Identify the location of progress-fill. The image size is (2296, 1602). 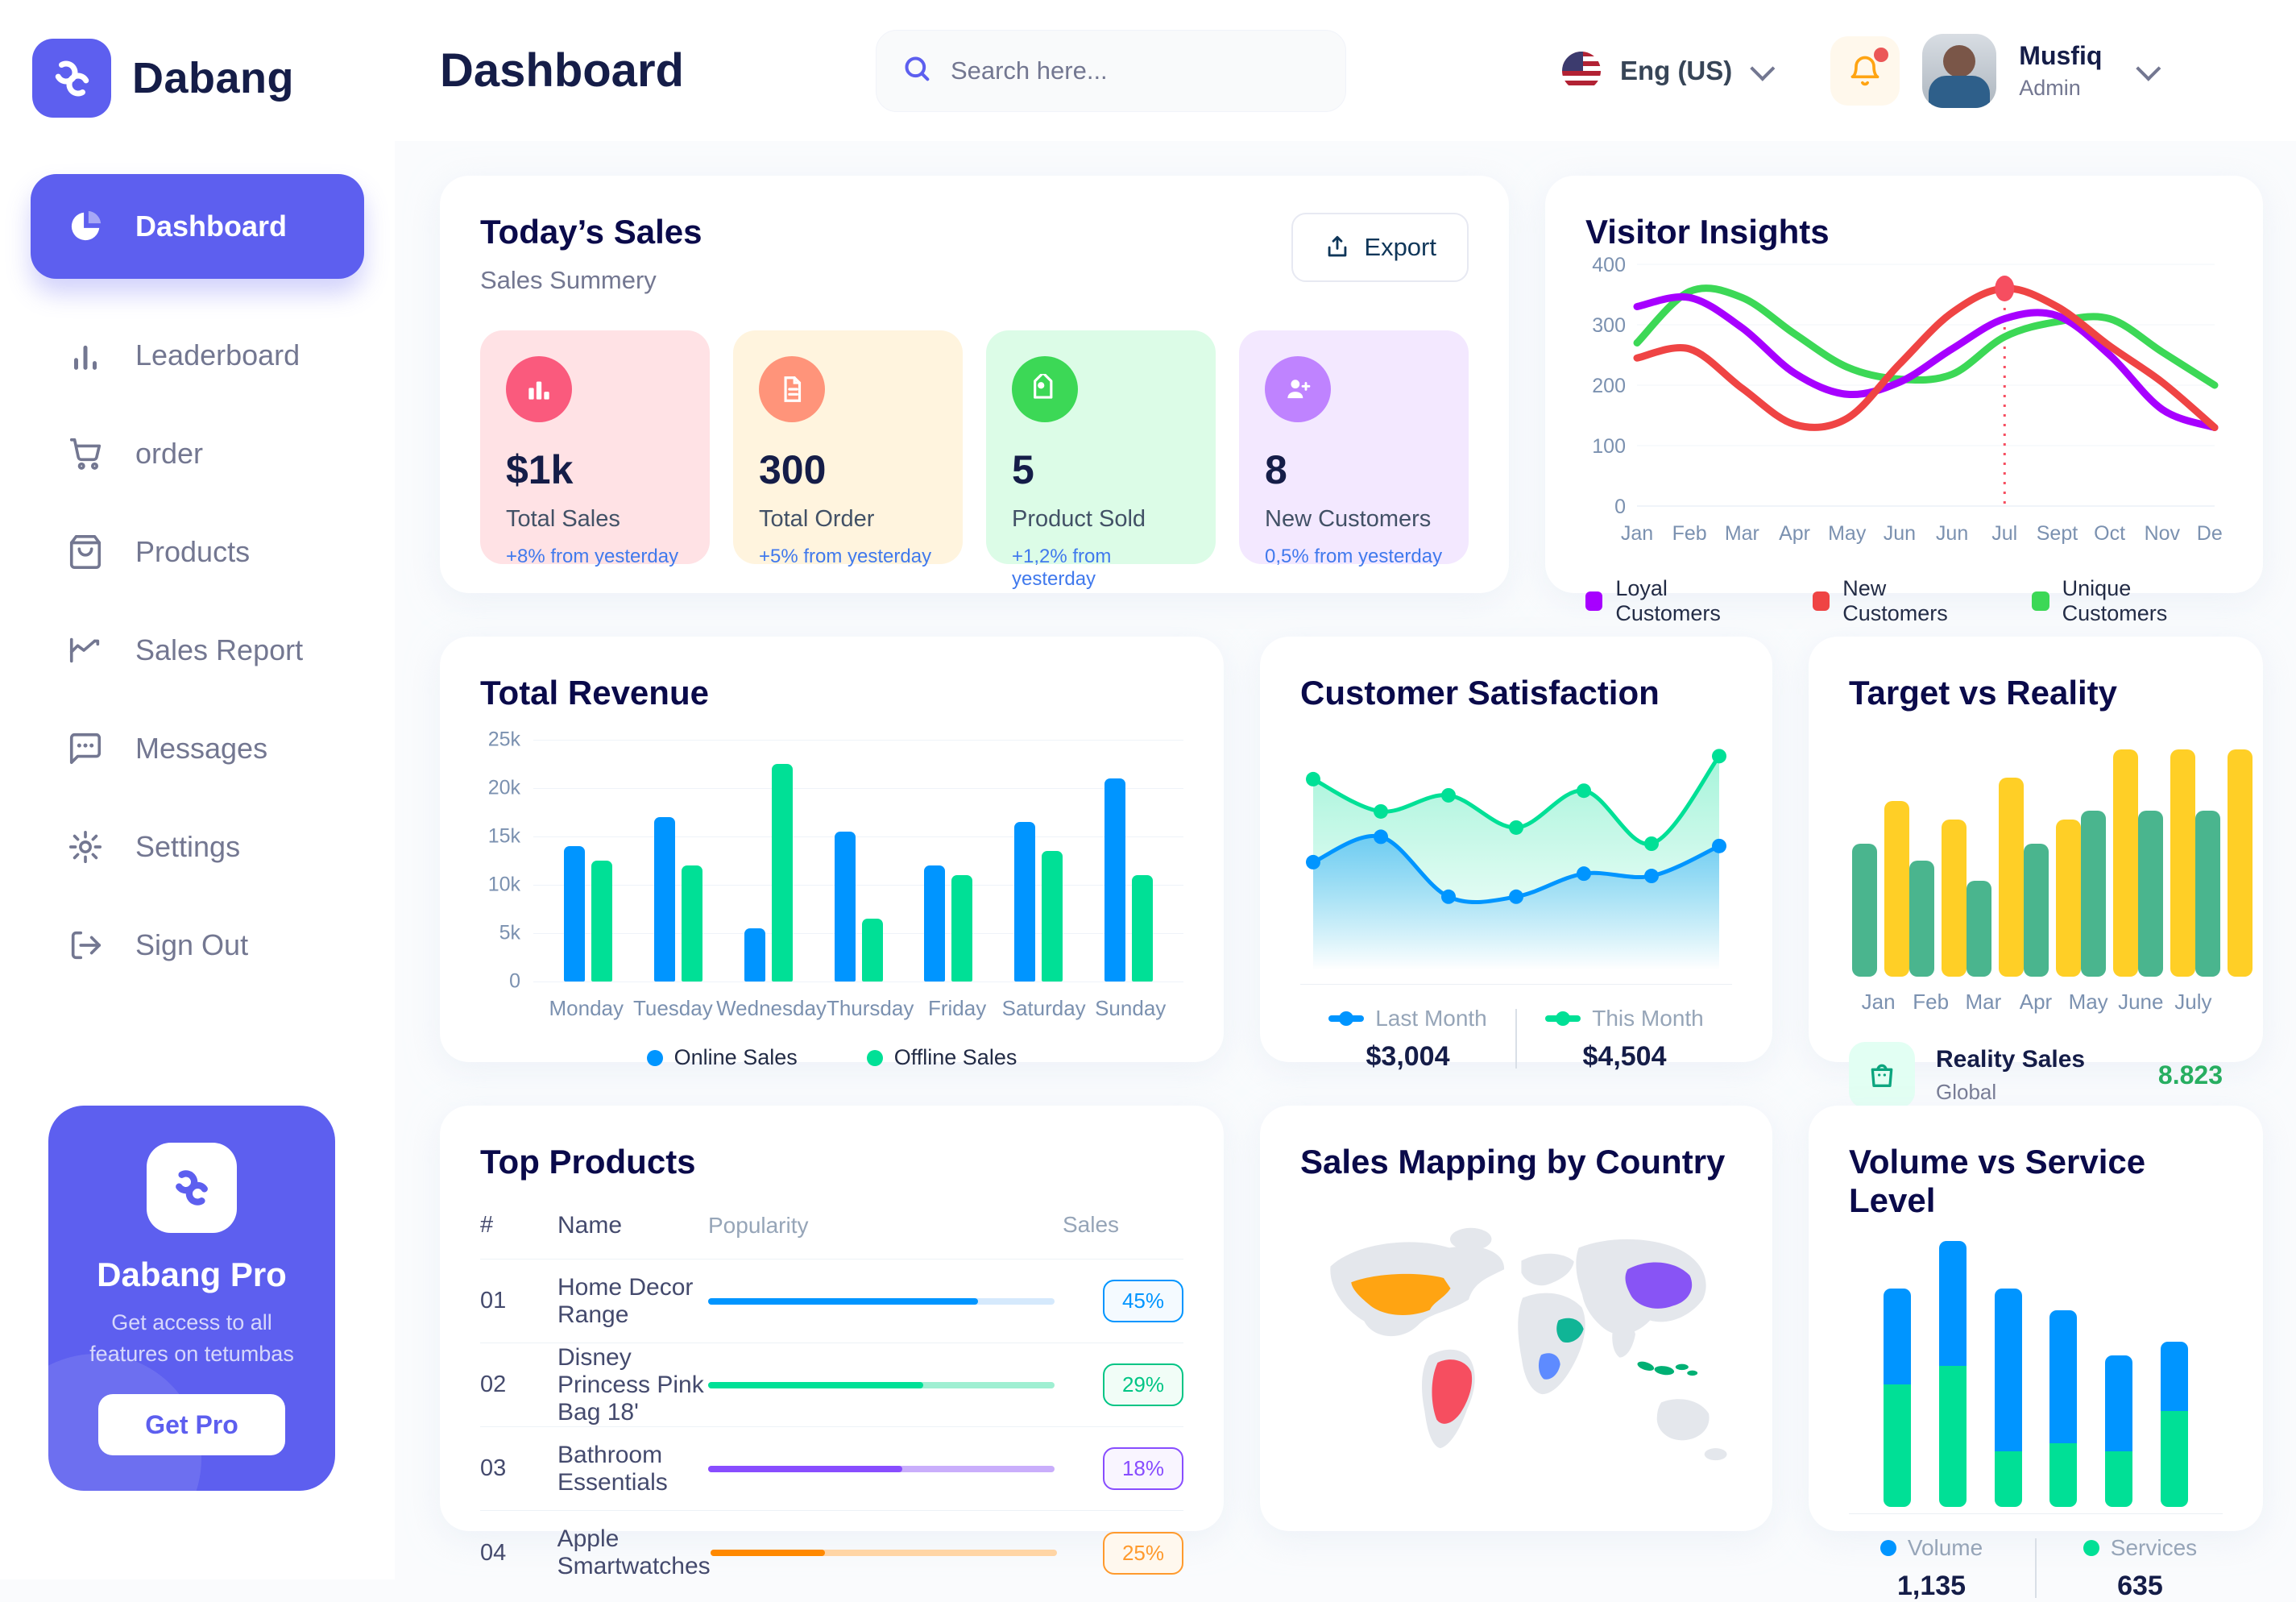
(805, 1468).